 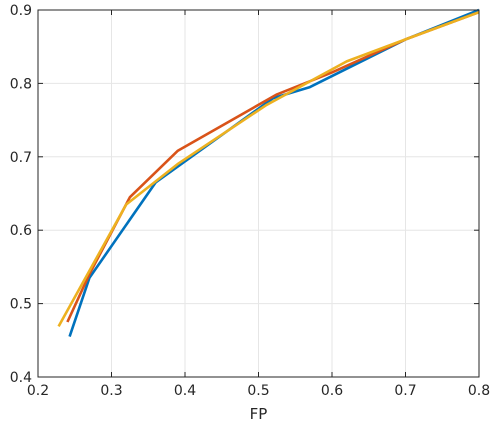 What do you see at coordinates (111, 391) in the screenshot?
I see `x-tick-label: 0.3` at bounding box center [111, 391].